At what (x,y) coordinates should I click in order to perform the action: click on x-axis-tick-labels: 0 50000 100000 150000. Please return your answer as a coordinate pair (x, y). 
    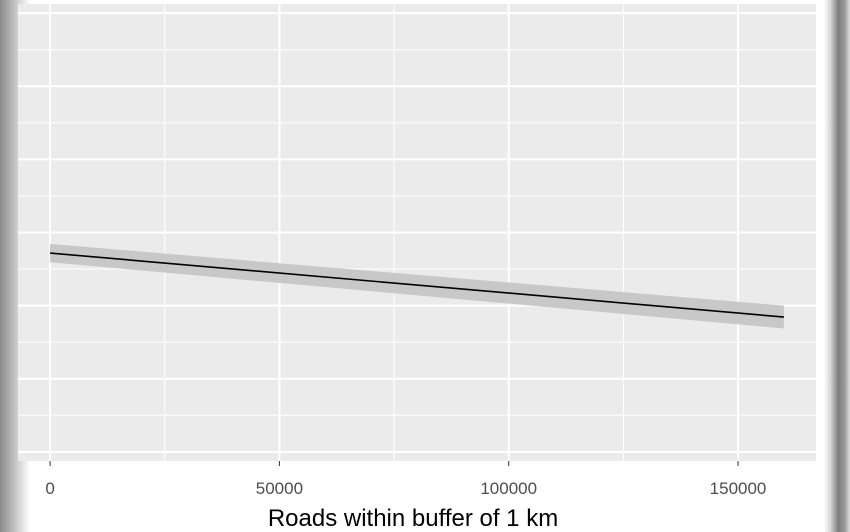
    Looking at the image, I should click on (405, 488).